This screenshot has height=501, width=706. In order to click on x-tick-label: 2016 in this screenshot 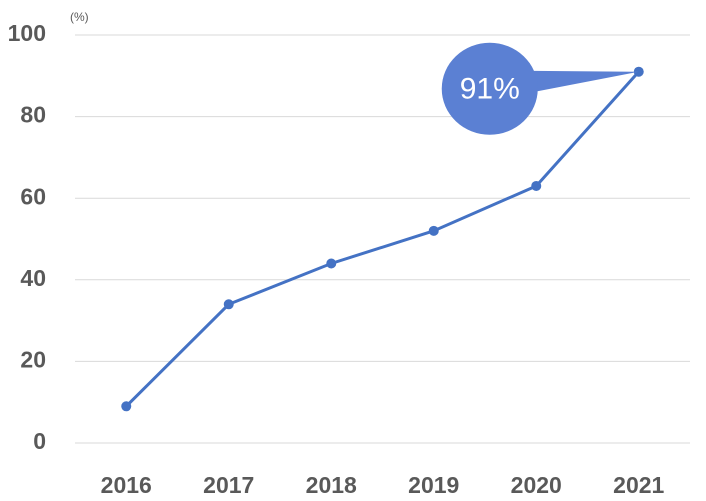, I will do `click(126, 485)`.